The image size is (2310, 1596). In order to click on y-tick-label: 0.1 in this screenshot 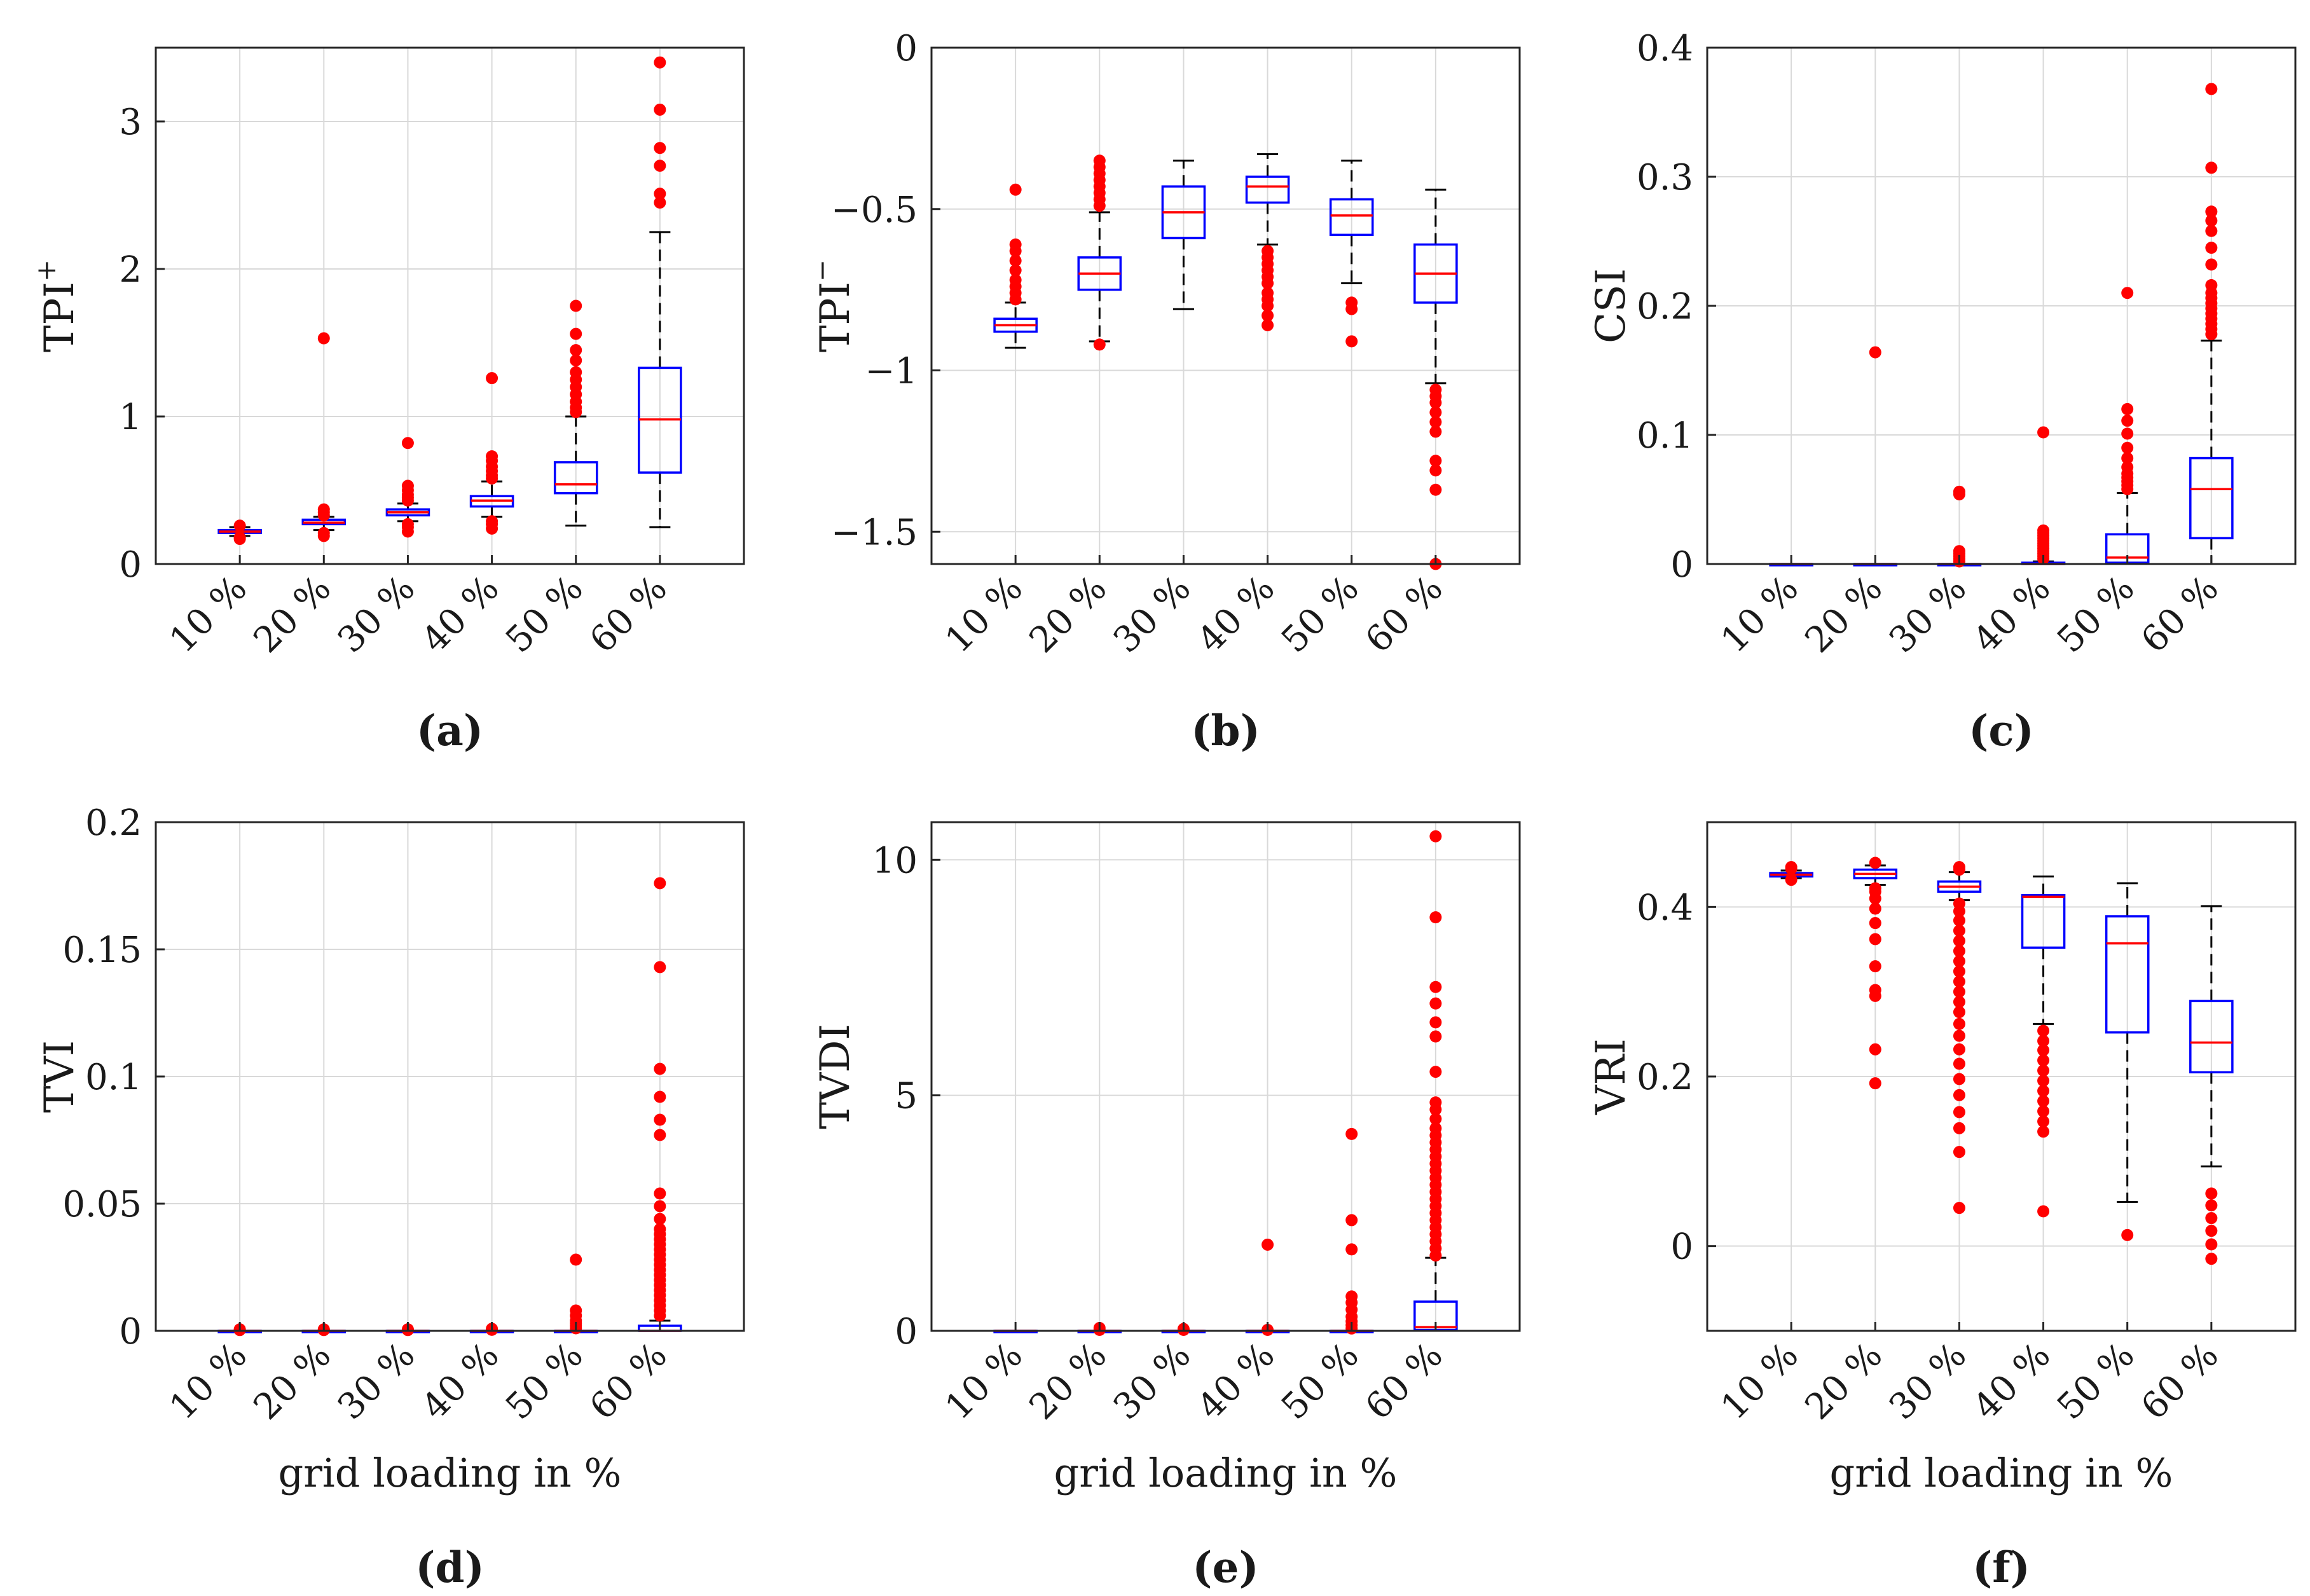, I will do `click(1665, 436)`.